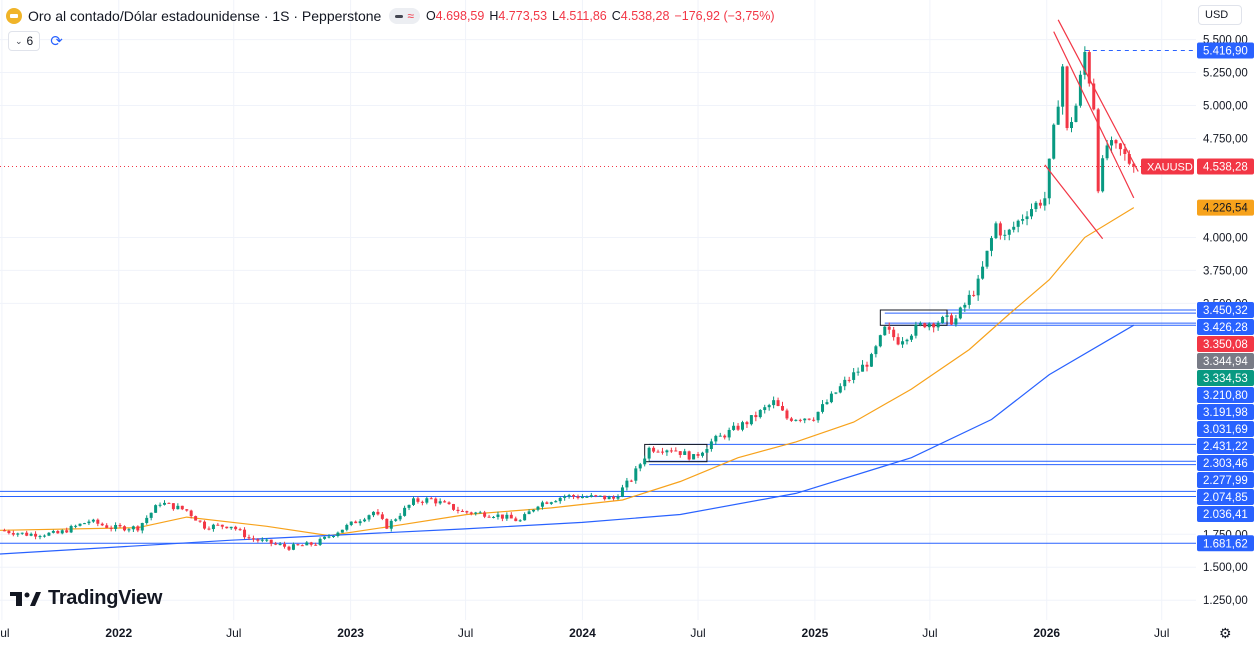  What do you see at coordinates (815, 633) in the screenshot?
I see `time-tick-label: 2025` at bounding box center [815, 633].